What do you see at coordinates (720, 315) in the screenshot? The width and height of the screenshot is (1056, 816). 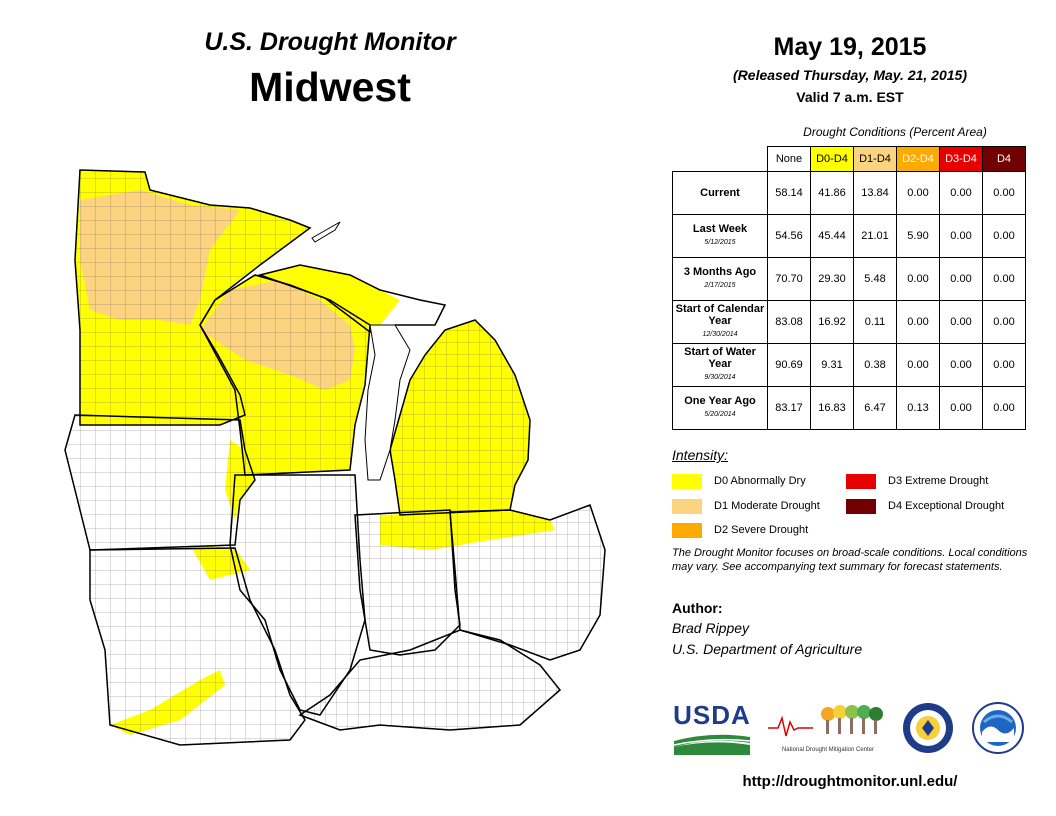 I see `row-label-text: Start of Calendar Year` at bounding box center [720, 315].